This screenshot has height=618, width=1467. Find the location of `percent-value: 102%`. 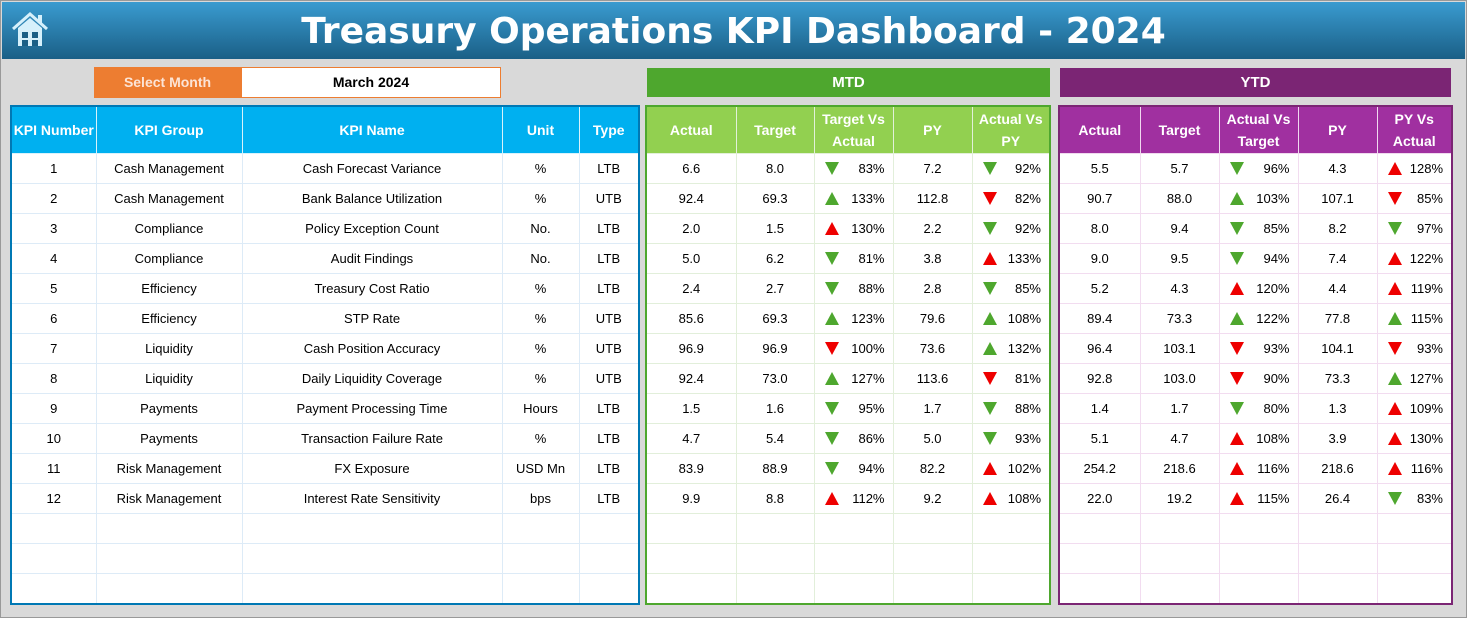

percent-value: 102% is located at coordinates (1024, 468).